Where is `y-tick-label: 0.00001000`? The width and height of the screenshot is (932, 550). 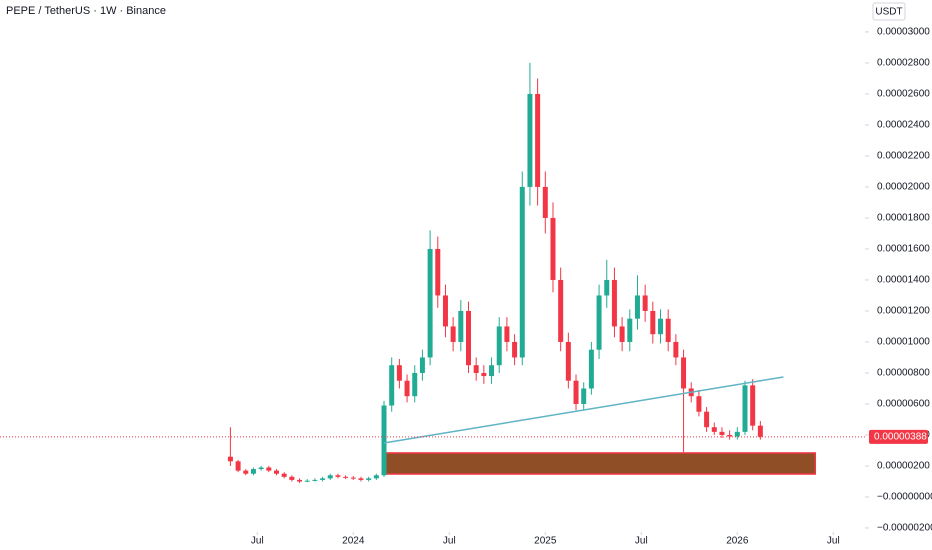
y-tick-label: 0.00001000 is located at coordinates (903, 342).